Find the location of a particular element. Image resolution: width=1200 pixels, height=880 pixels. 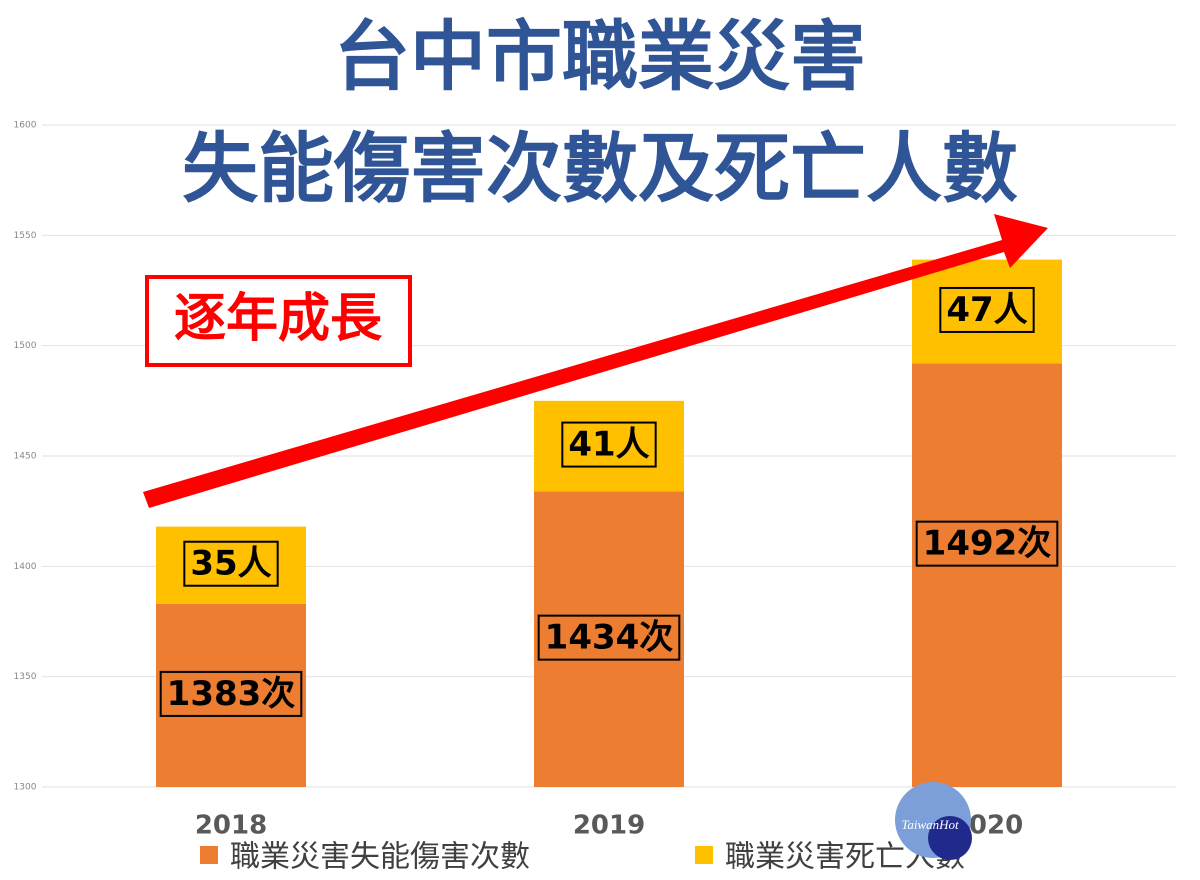

x-tick-label: 2018 is located at coordinates (231, 826).